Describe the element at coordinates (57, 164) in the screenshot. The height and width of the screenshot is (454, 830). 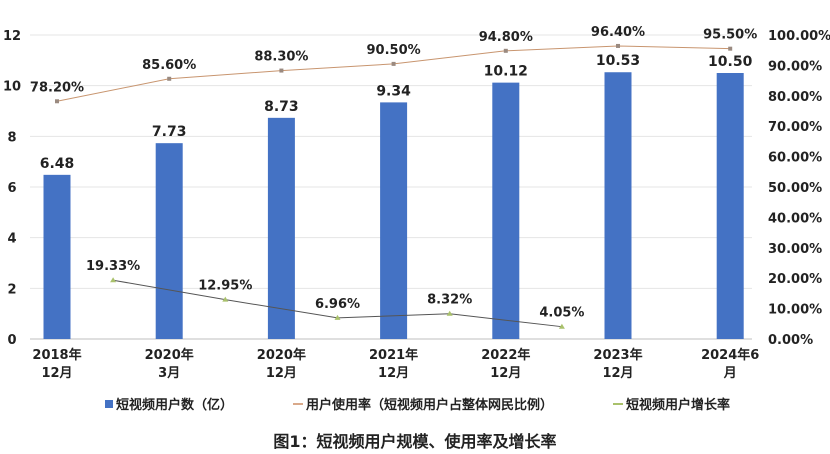
I see `bar-label: 6.48` at that location.